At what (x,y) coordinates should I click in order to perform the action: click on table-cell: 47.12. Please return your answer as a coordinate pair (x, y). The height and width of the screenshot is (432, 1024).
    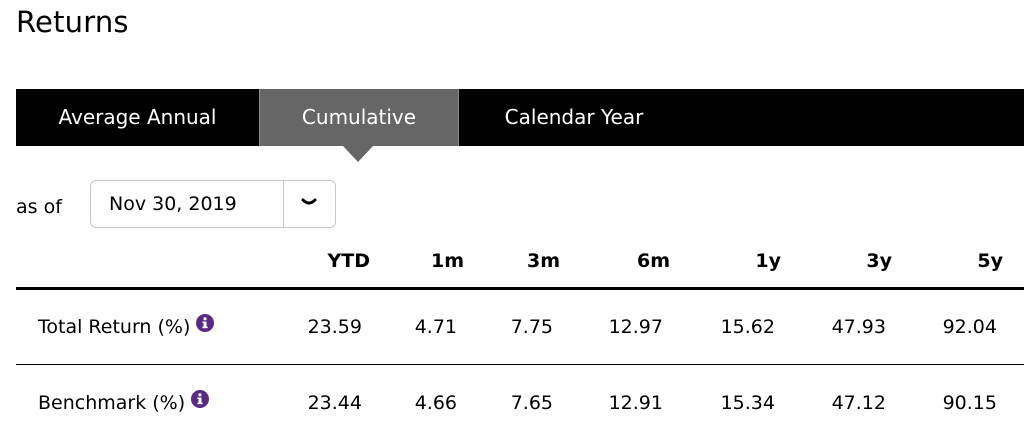
    Looking at the image, I should click on (858, 403).